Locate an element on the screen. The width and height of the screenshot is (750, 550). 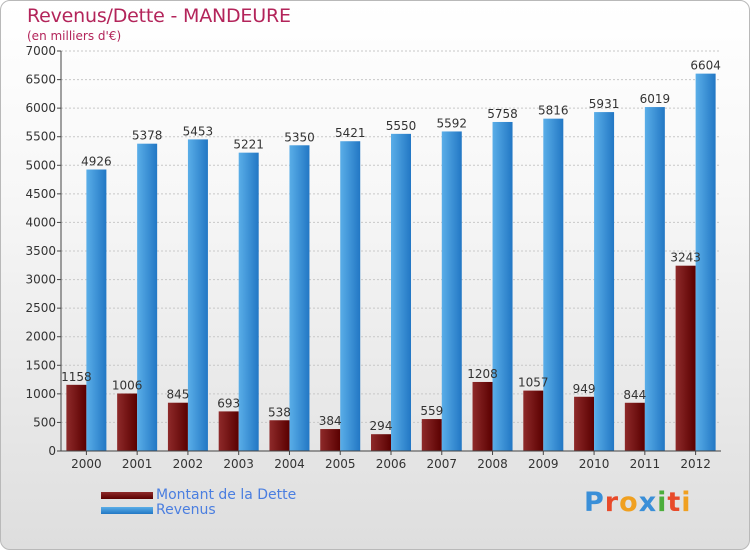
label-debt-2008: 1208 is located at coordinates (482, 374).